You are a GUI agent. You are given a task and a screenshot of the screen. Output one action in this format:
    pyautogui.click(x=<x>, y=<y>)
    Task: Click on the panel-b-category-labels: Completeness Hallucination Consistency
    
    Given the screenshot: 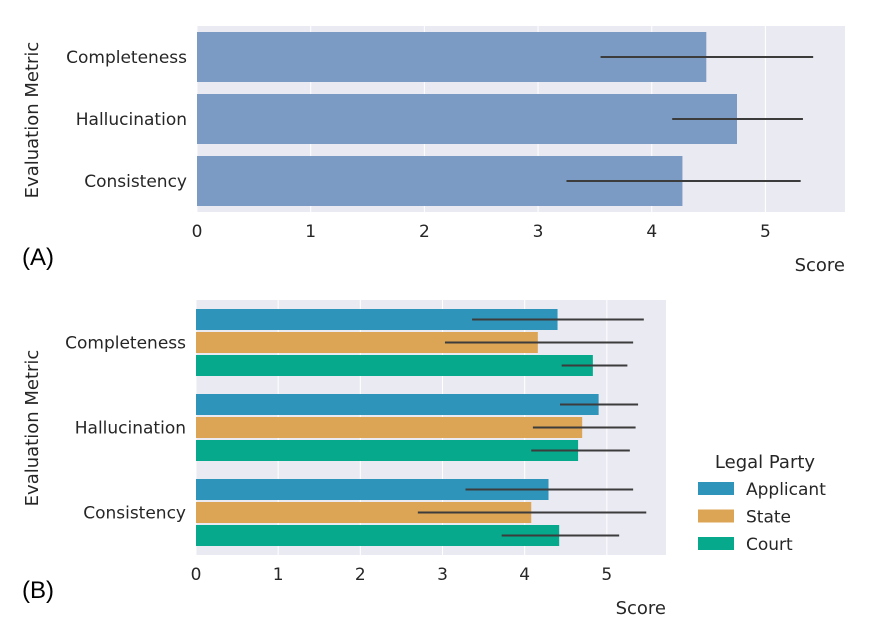 What is the action you would take?
    pyautogui.click(x=125, y=429)
    